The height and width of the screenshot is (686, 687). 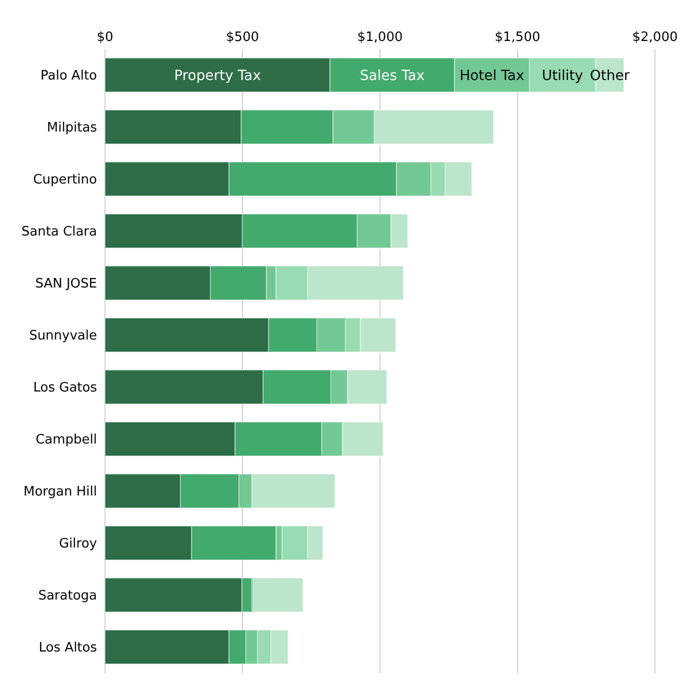 I want to click on series-label: Hotel Tax, so click(x=492, y=76).